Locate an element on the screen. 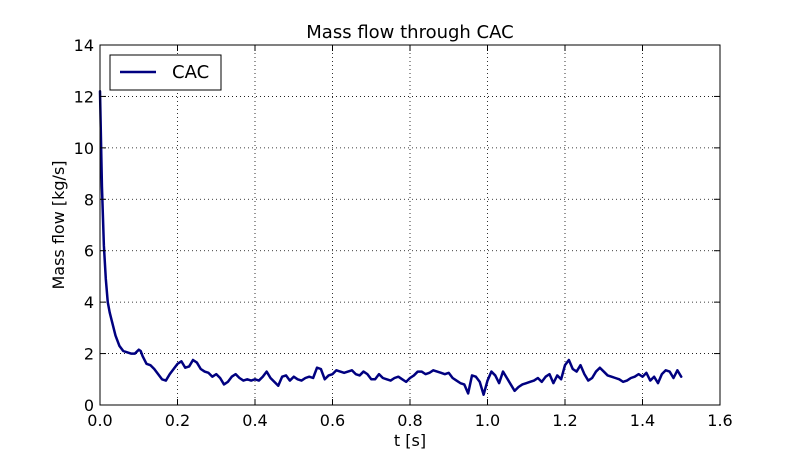  y-tick-label: 4 is located at coordinates (89, 302).